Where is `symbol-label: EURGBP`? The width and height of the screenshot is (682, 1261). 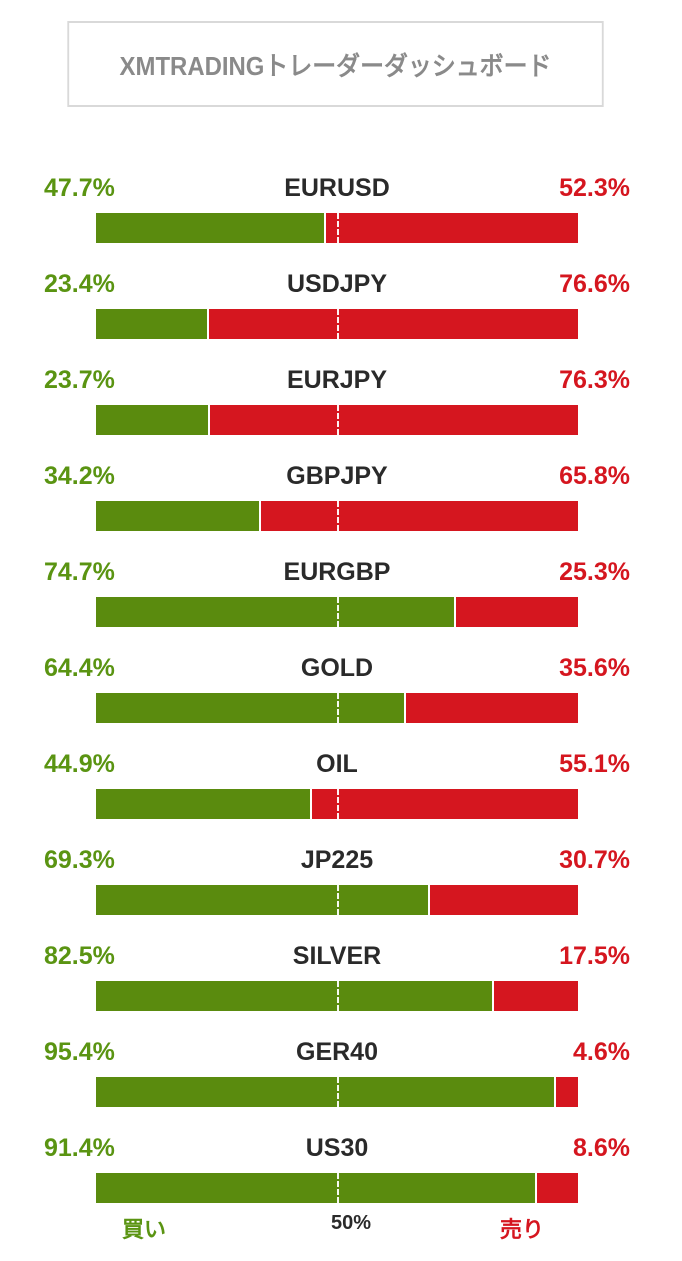
symbol-label: EURGBP is located at coordinates (337, 572).